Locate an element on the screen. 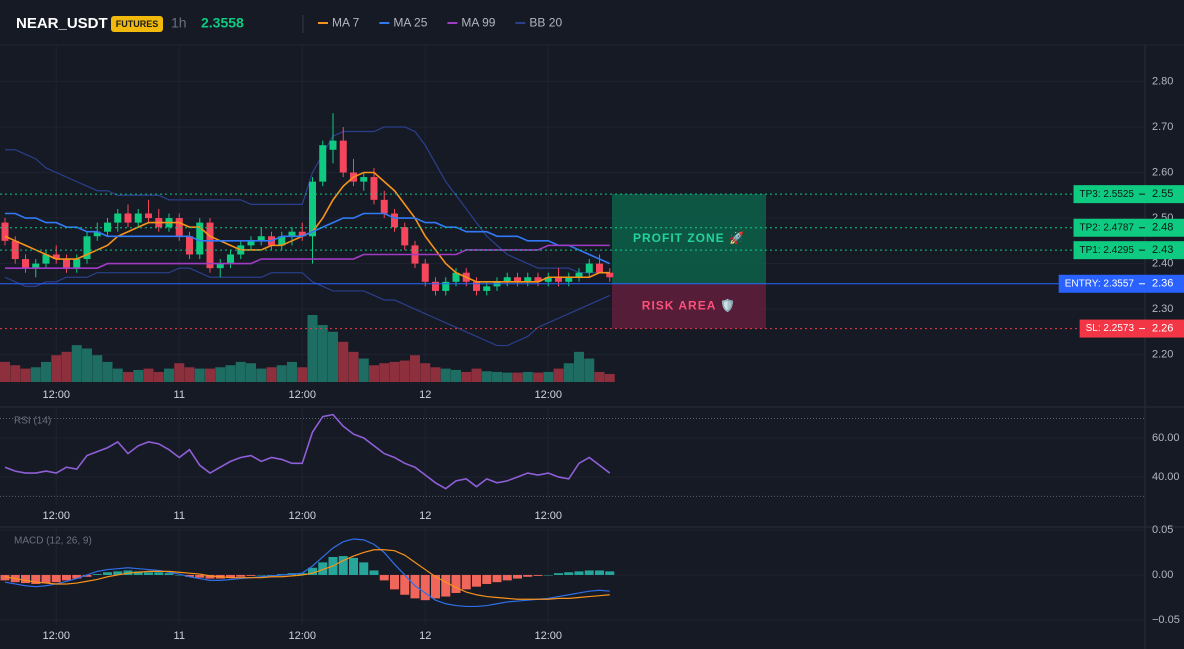 The width and height of the screenshot is (1184, 649). y-tick-label: 2.20 is located at coordinates (1162, 355).